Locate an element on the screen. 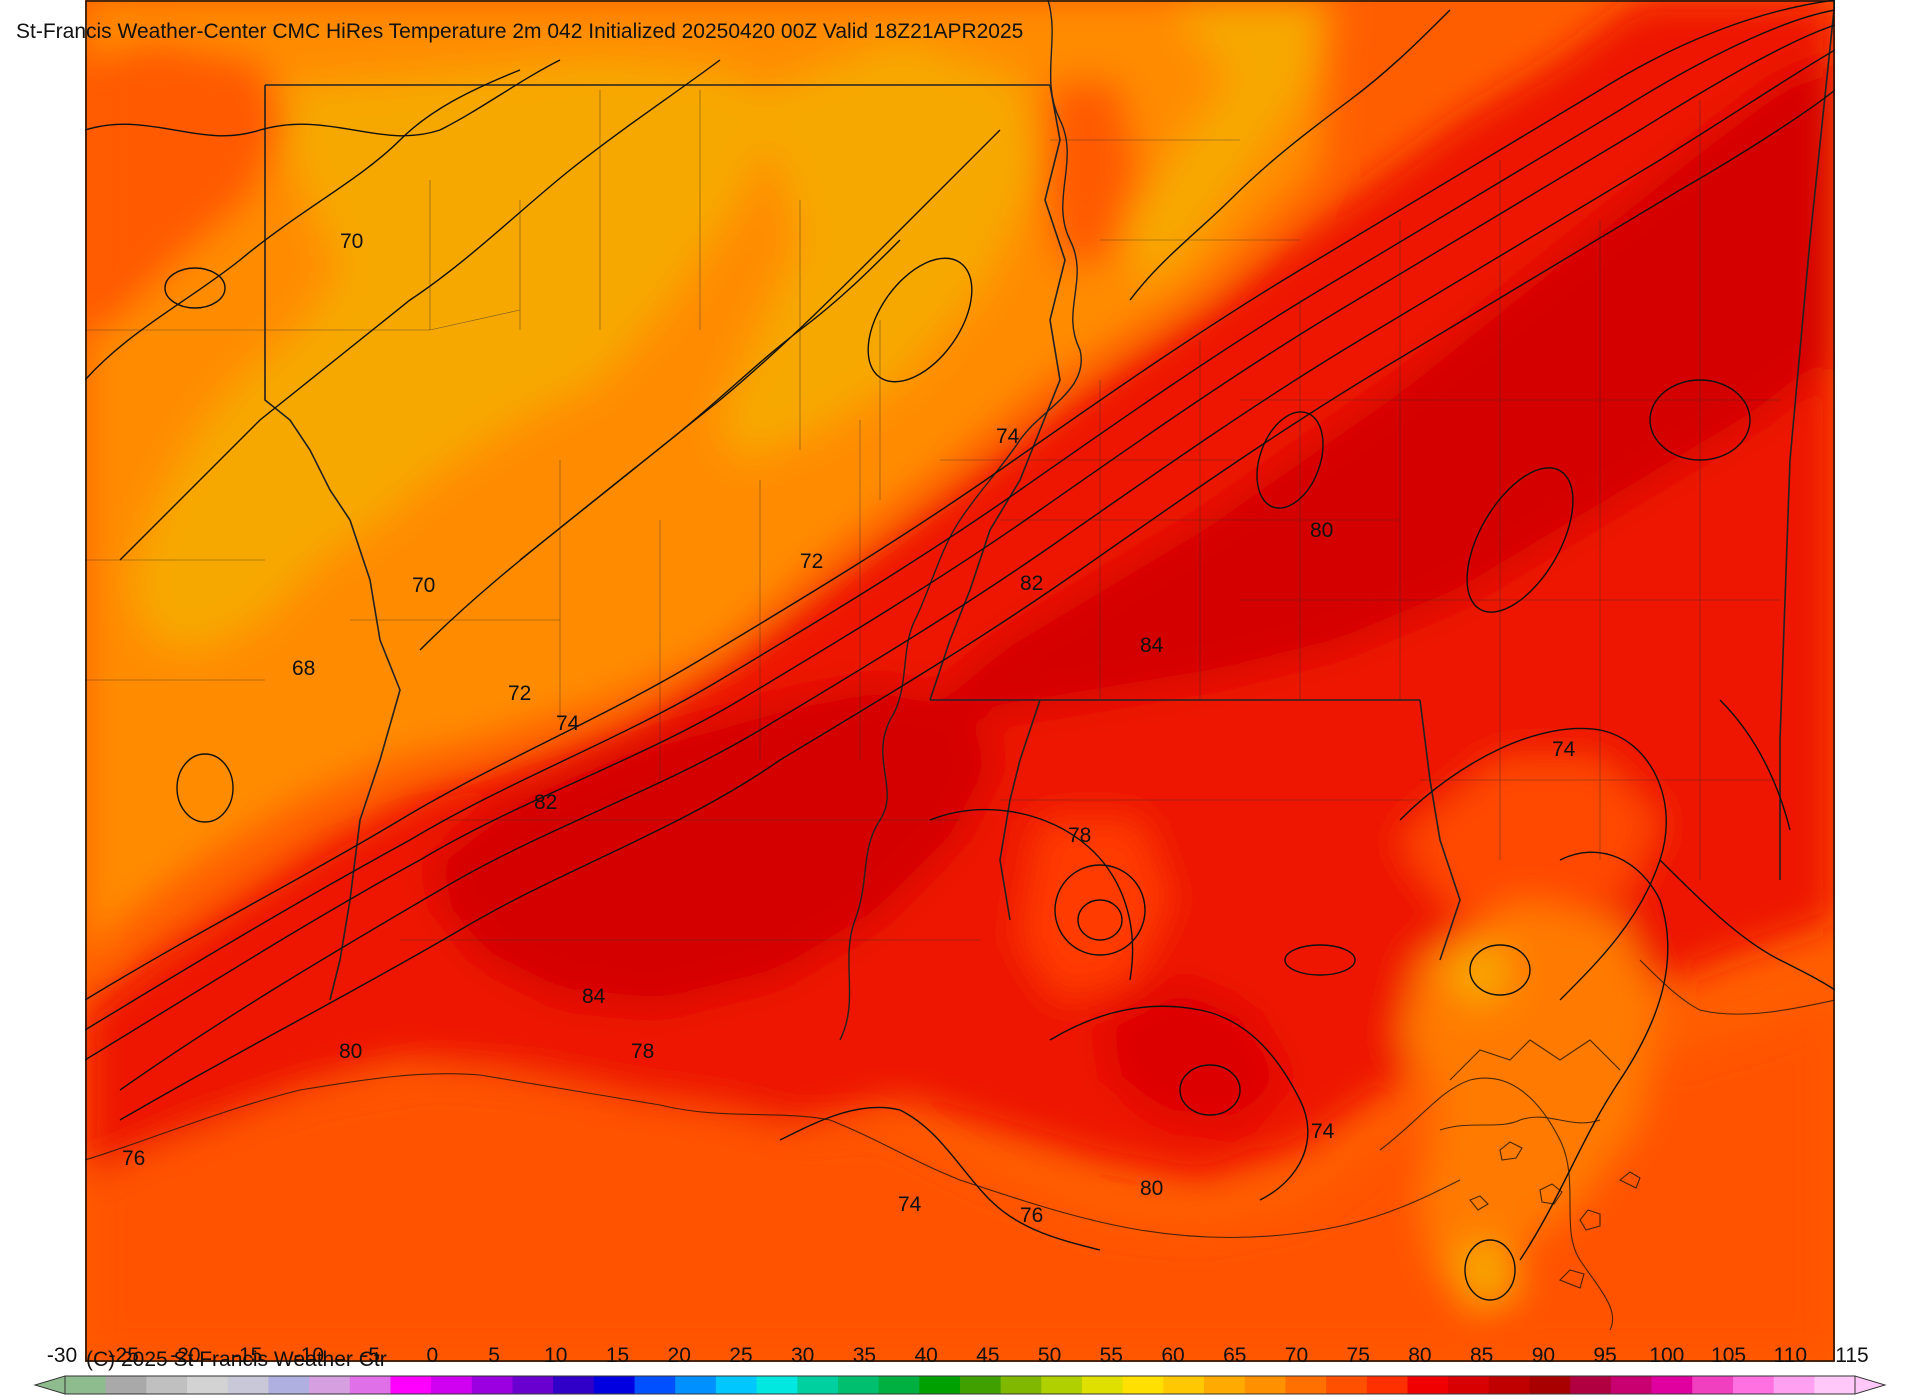  colorbar-tick-label: 55 is located at coordinates (1111, 1355).